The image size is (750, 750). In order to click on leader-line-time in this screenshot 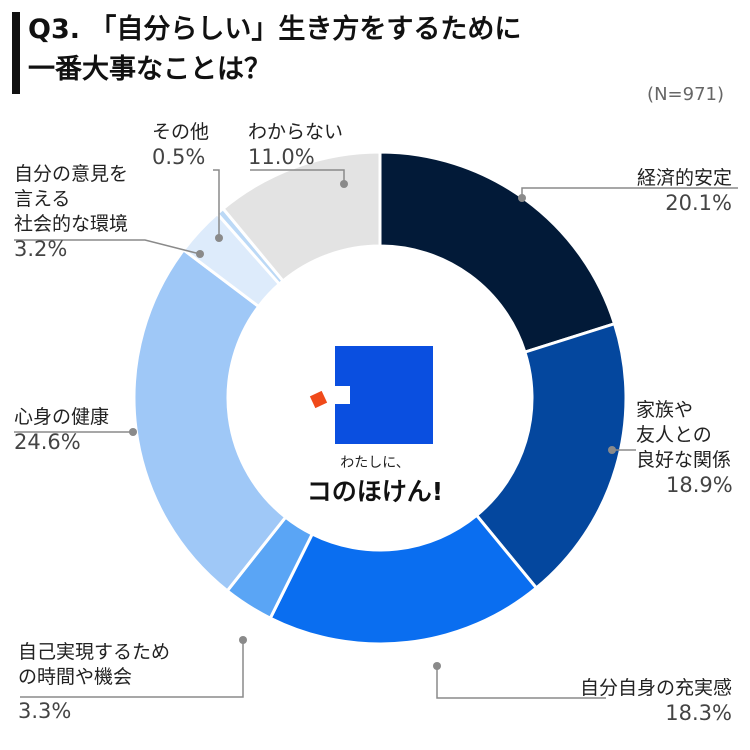, I will do `click(132, 669)`.